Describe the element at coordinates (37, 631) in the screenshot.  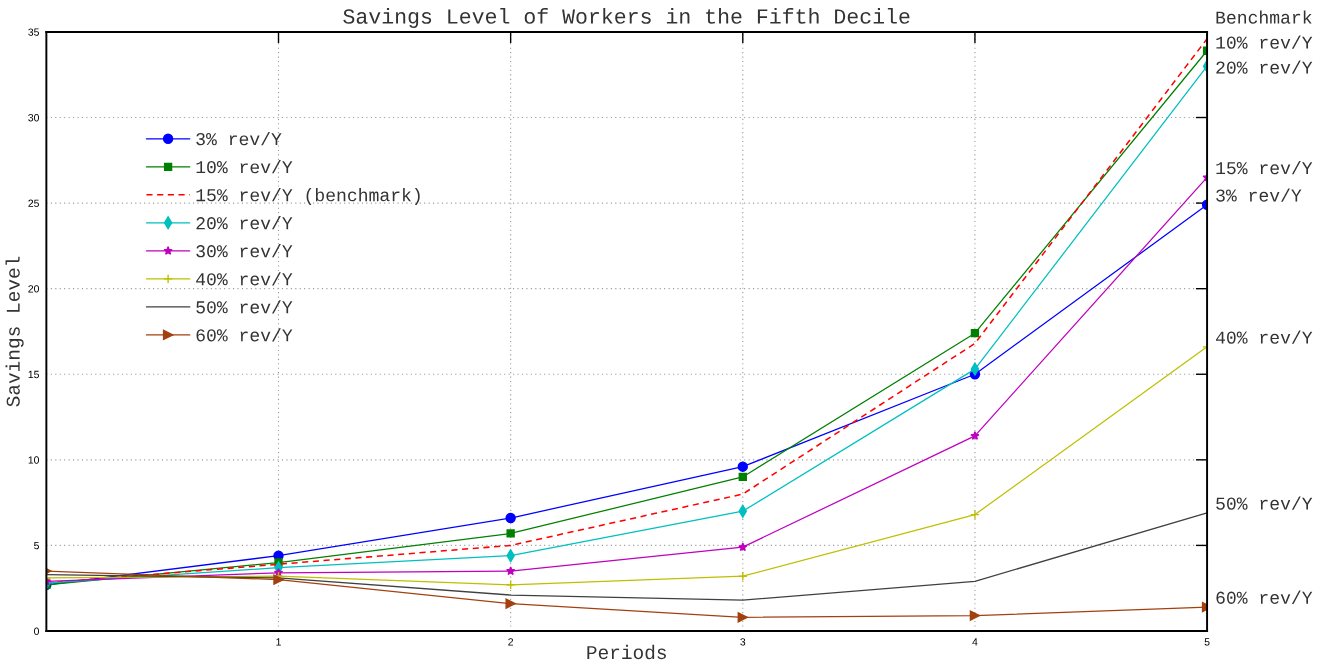
I see `y-tick-label: 0` at that location.